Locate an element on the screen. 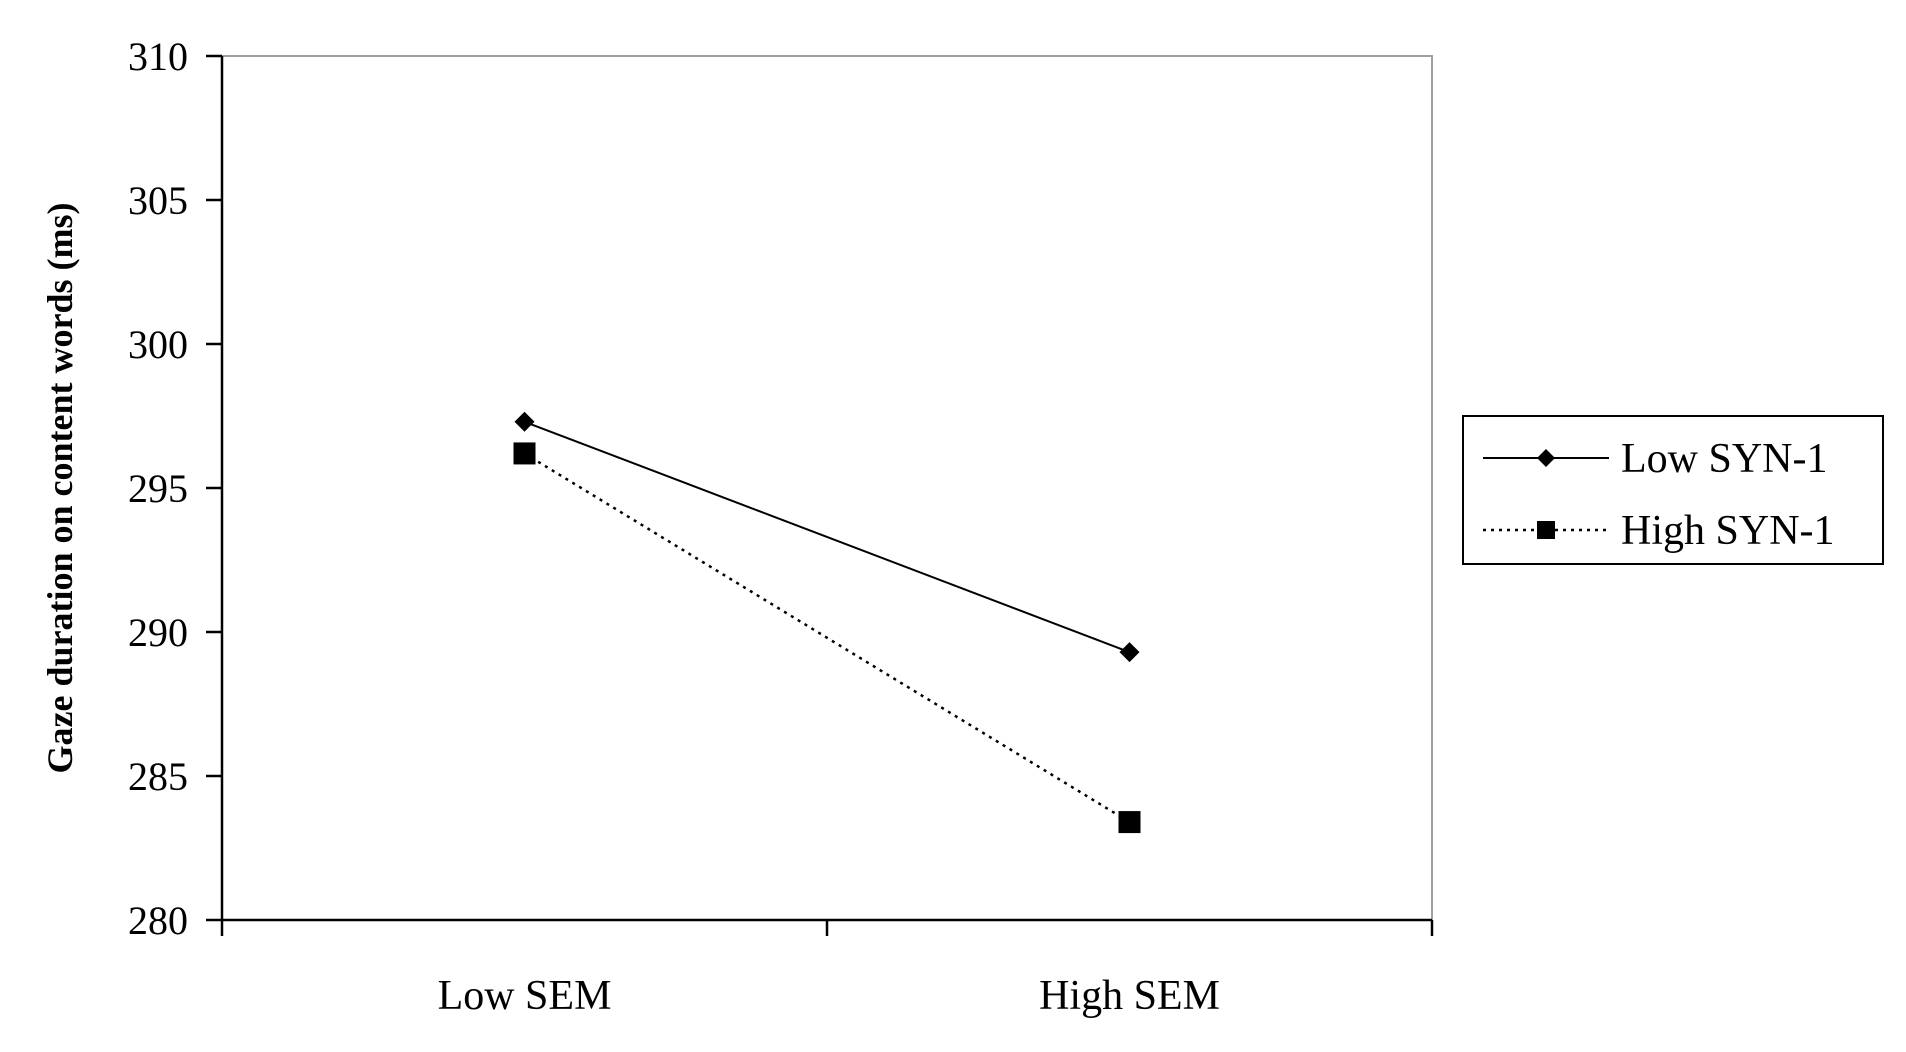  y-tick-label: 300 is located at coordinates (158, 344).